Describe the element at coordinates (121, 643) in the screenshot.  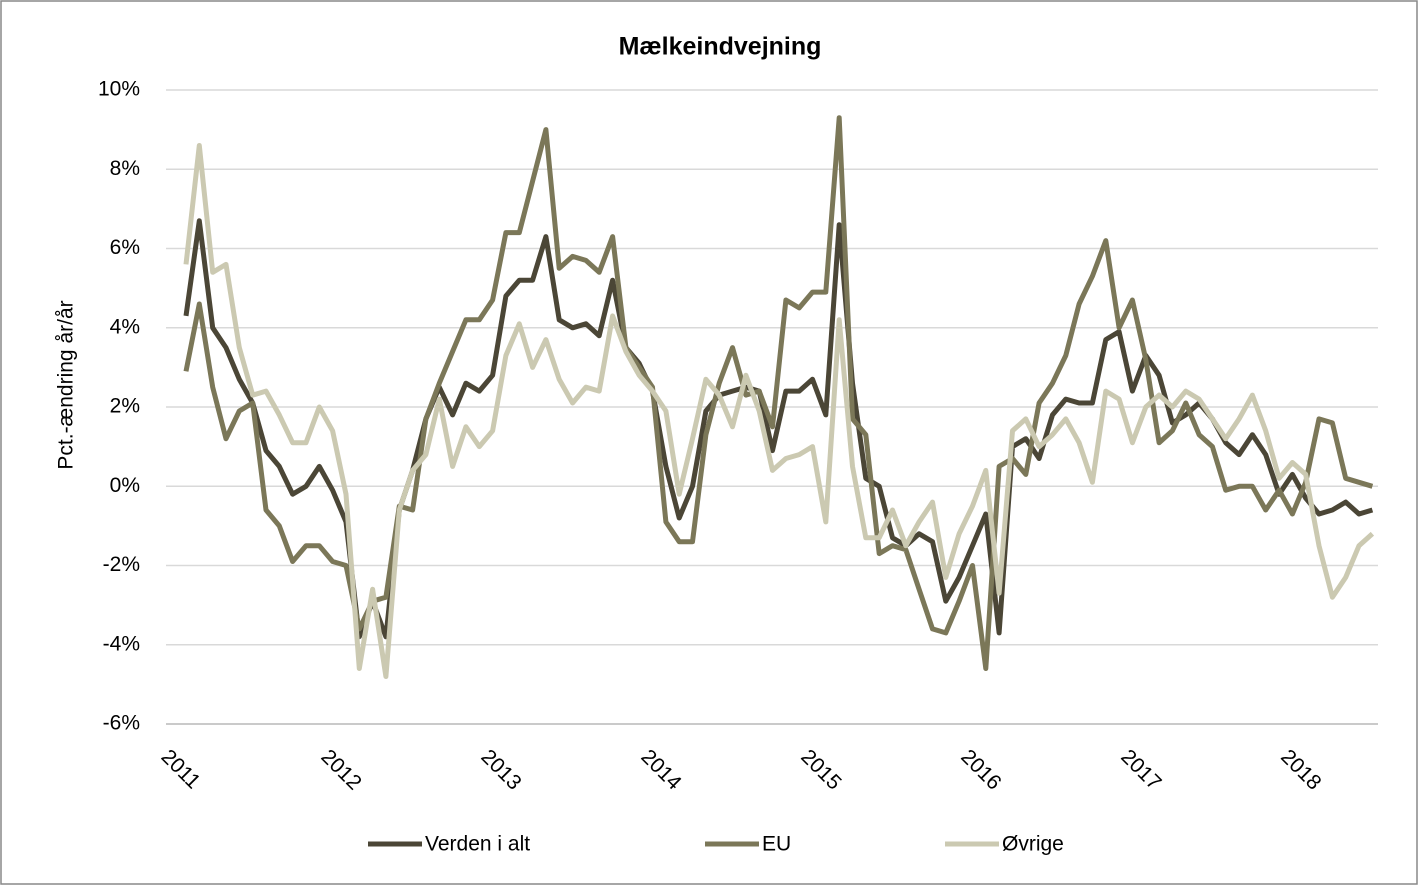
I see `y-tick-label: -4%` at that location.